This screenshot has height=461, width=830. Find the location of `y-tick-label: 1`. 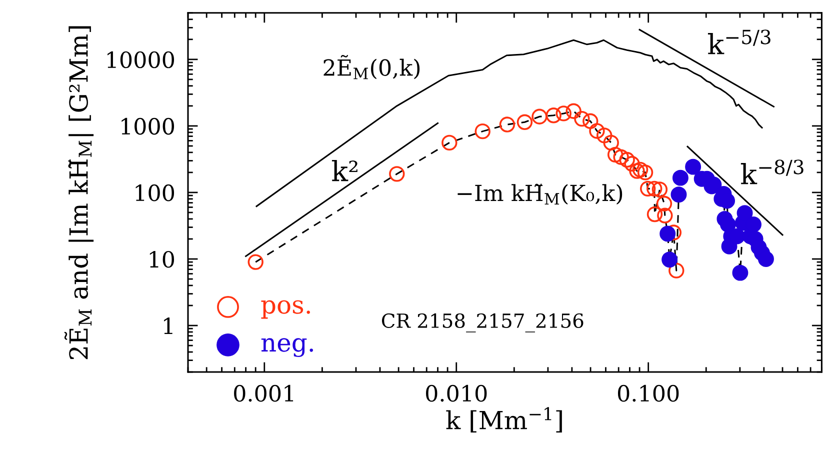

y-tick-label: 1 is located at coordinates (168, 325).